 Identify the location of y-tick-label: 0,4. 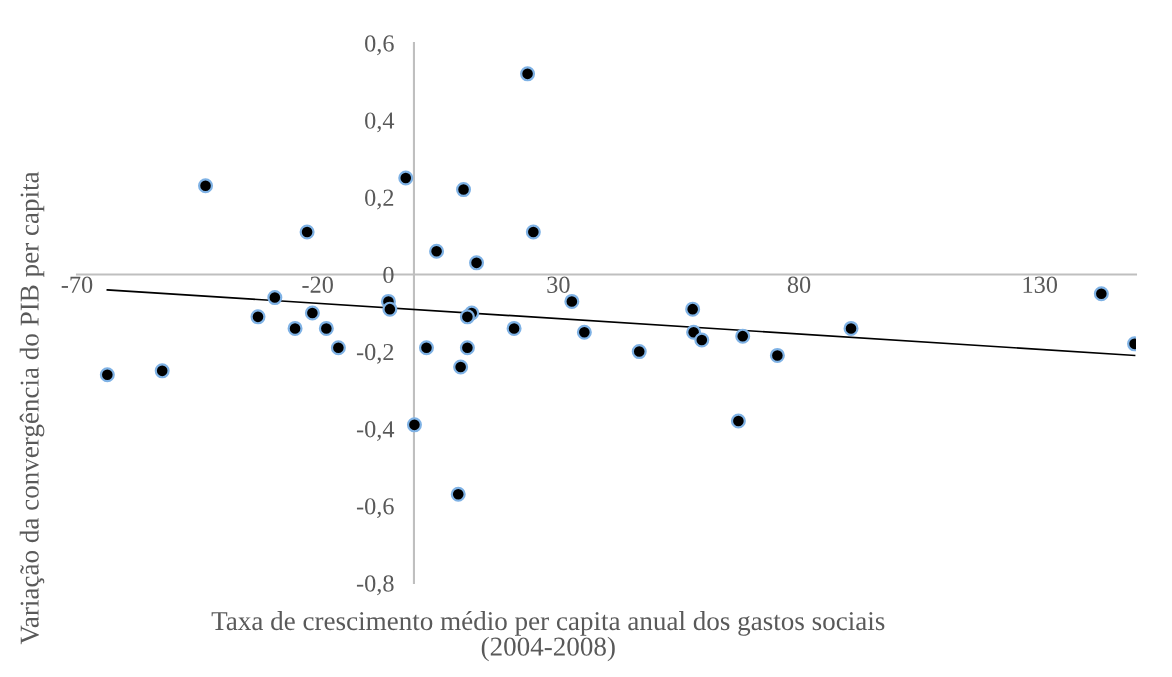
(380, 122).